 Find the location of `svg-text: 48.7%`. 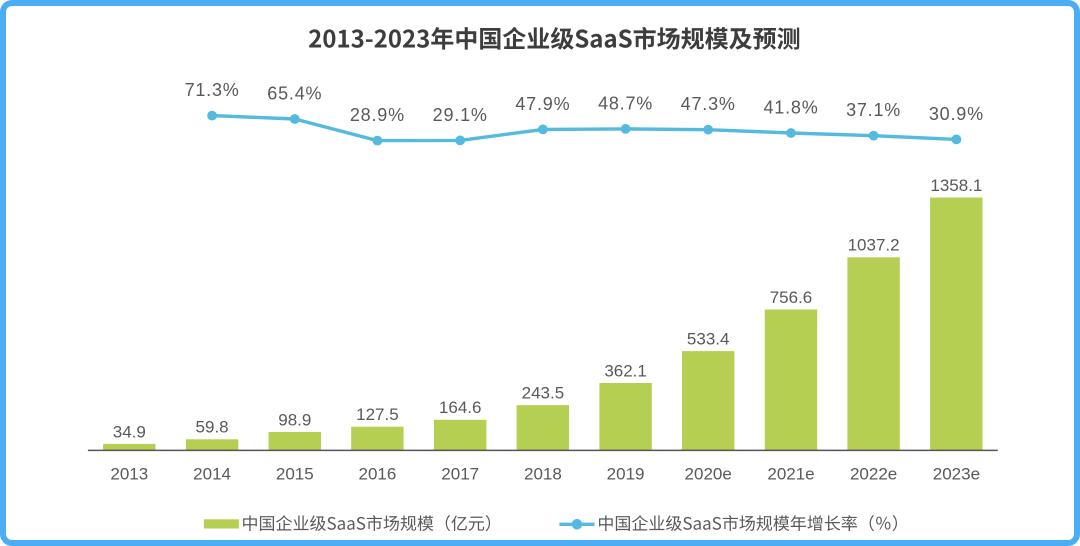

svg-text: 48.7% is located at coordinates (625, 103).